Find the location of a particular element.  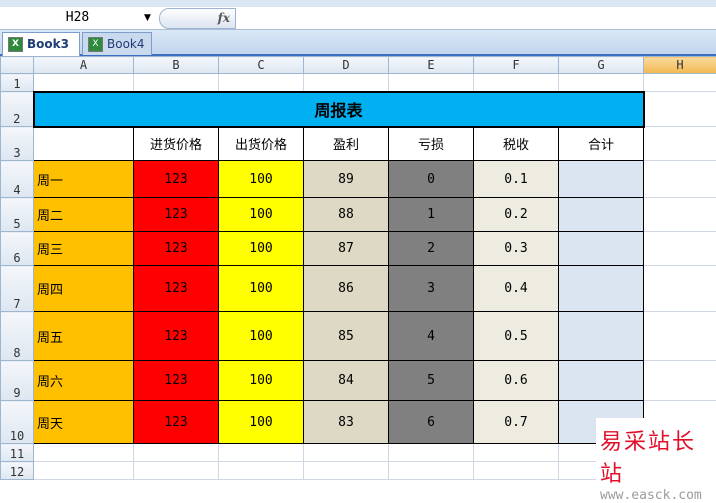

column-label: 税收 is located at coordinates (516, 144).